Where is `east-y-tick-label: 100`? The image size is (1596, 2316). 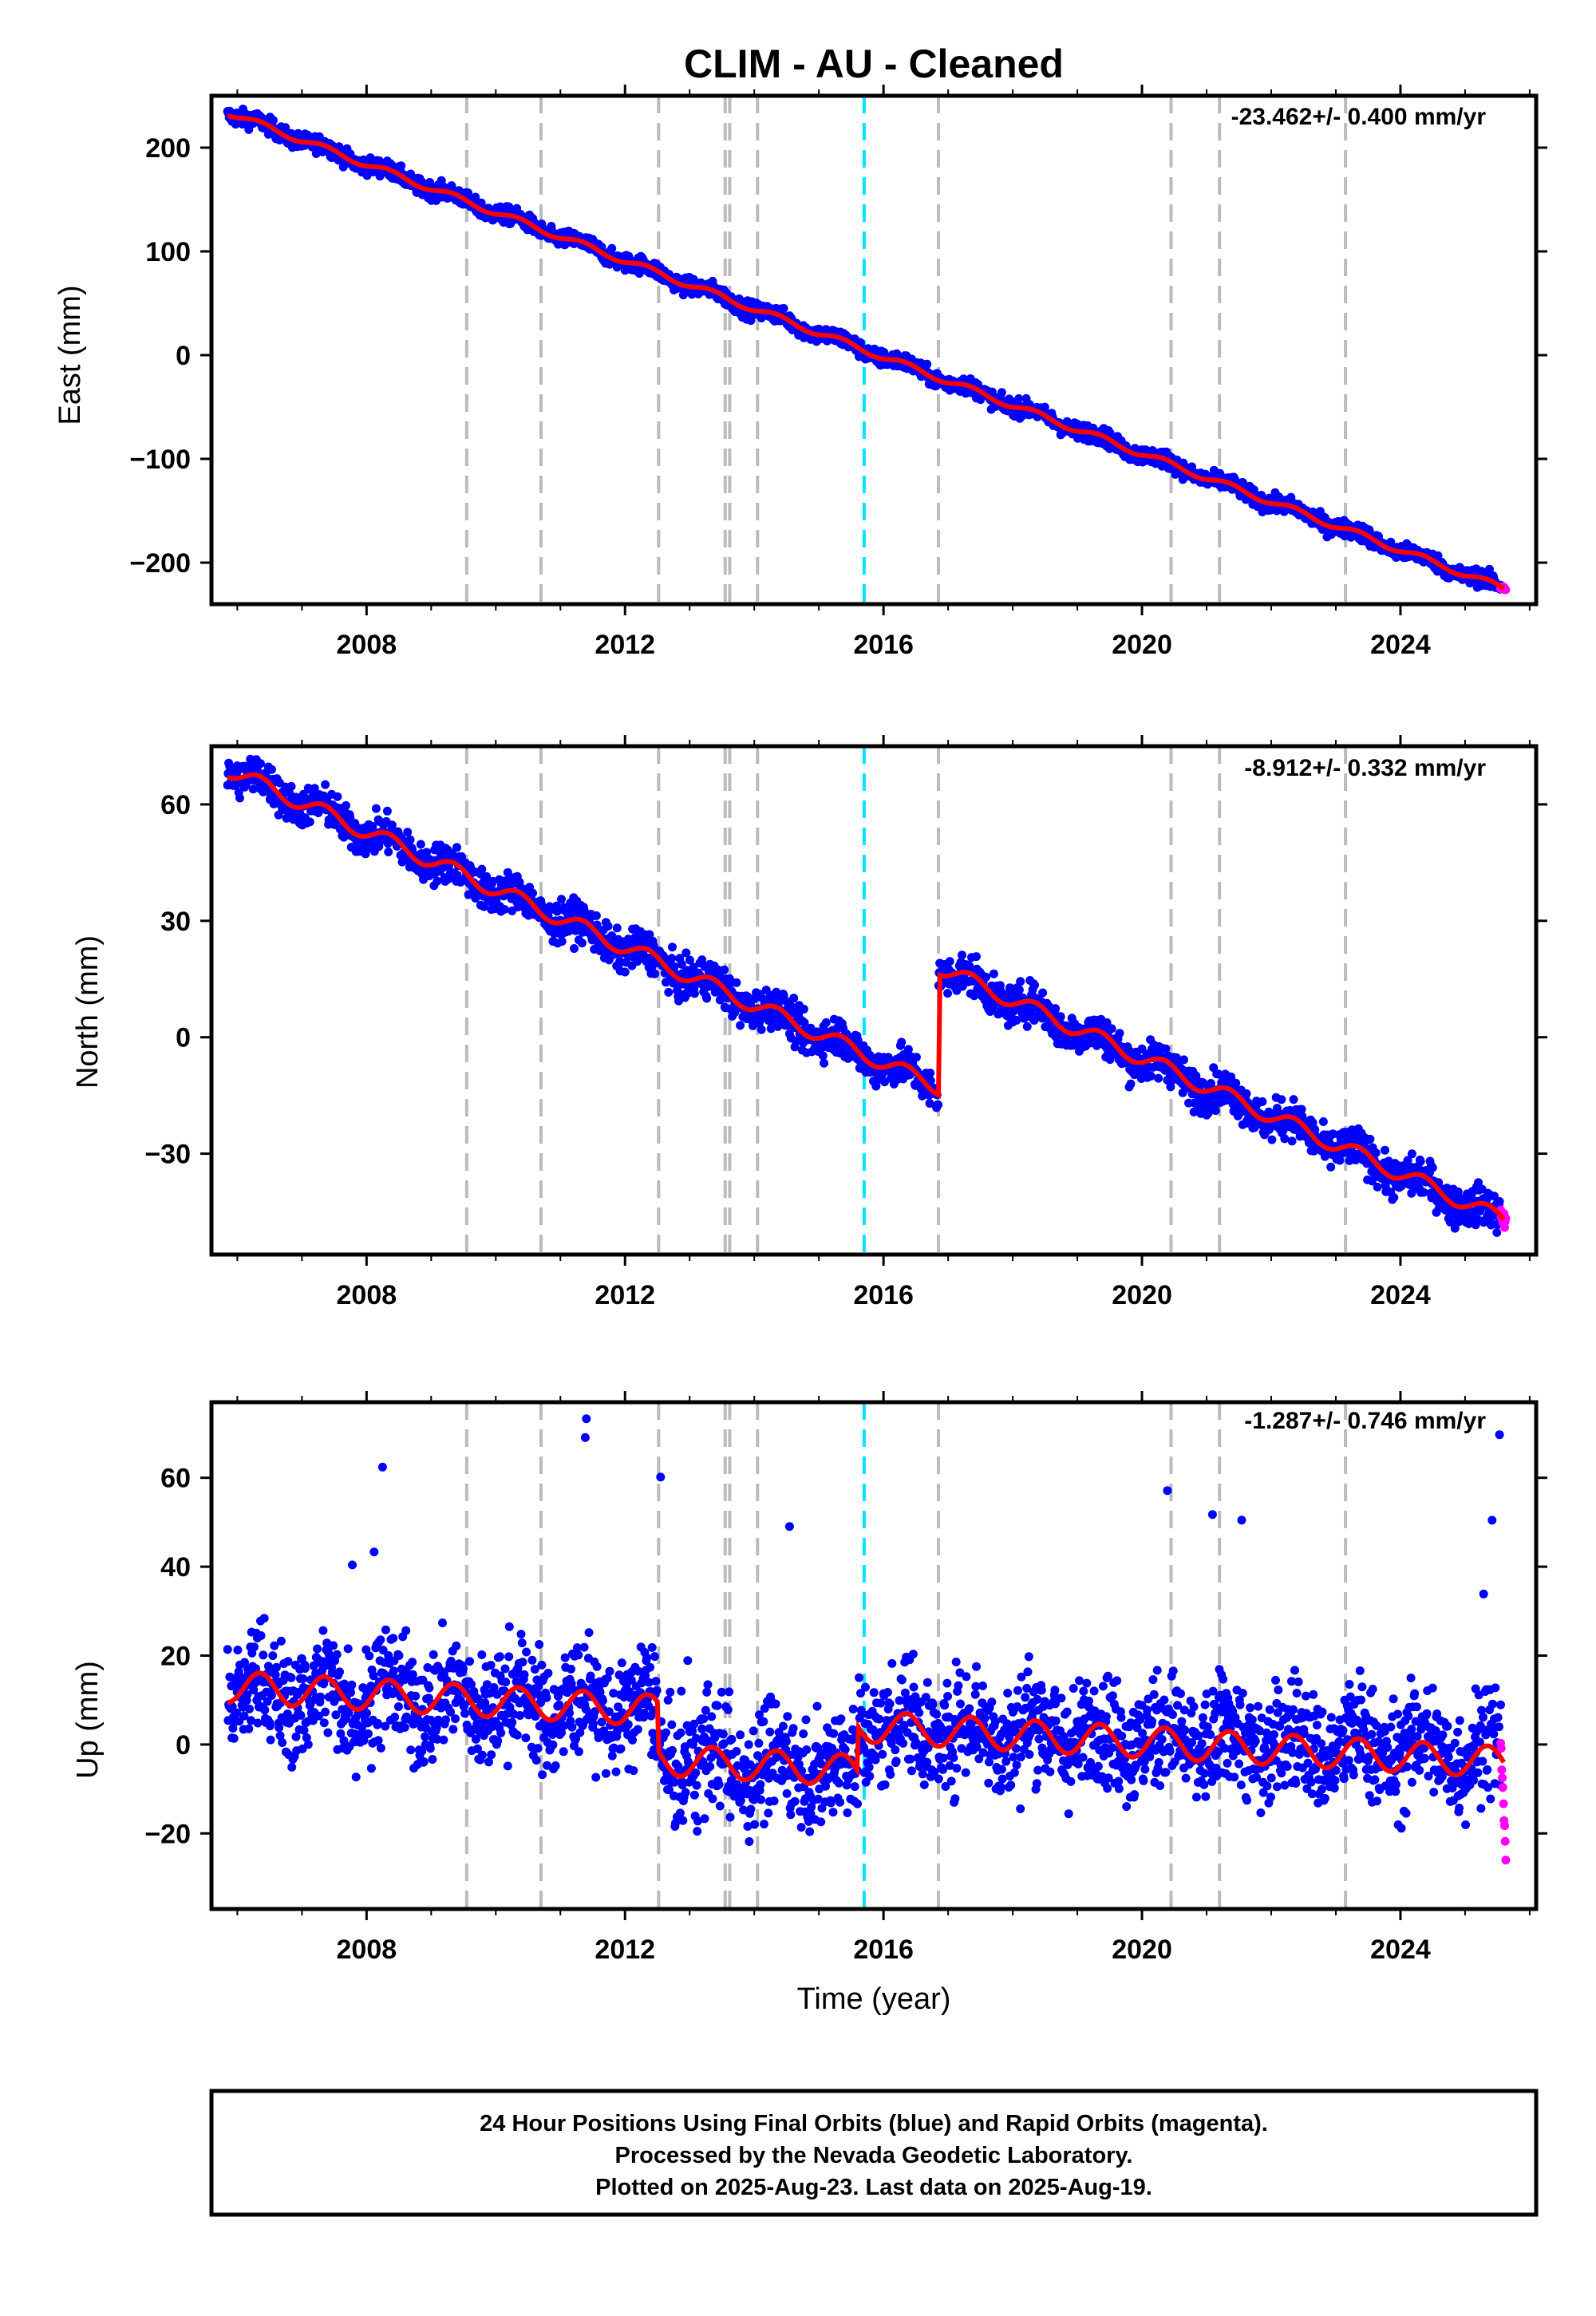 east-y-tick-label: 100 is located at coordinates (168, 252).